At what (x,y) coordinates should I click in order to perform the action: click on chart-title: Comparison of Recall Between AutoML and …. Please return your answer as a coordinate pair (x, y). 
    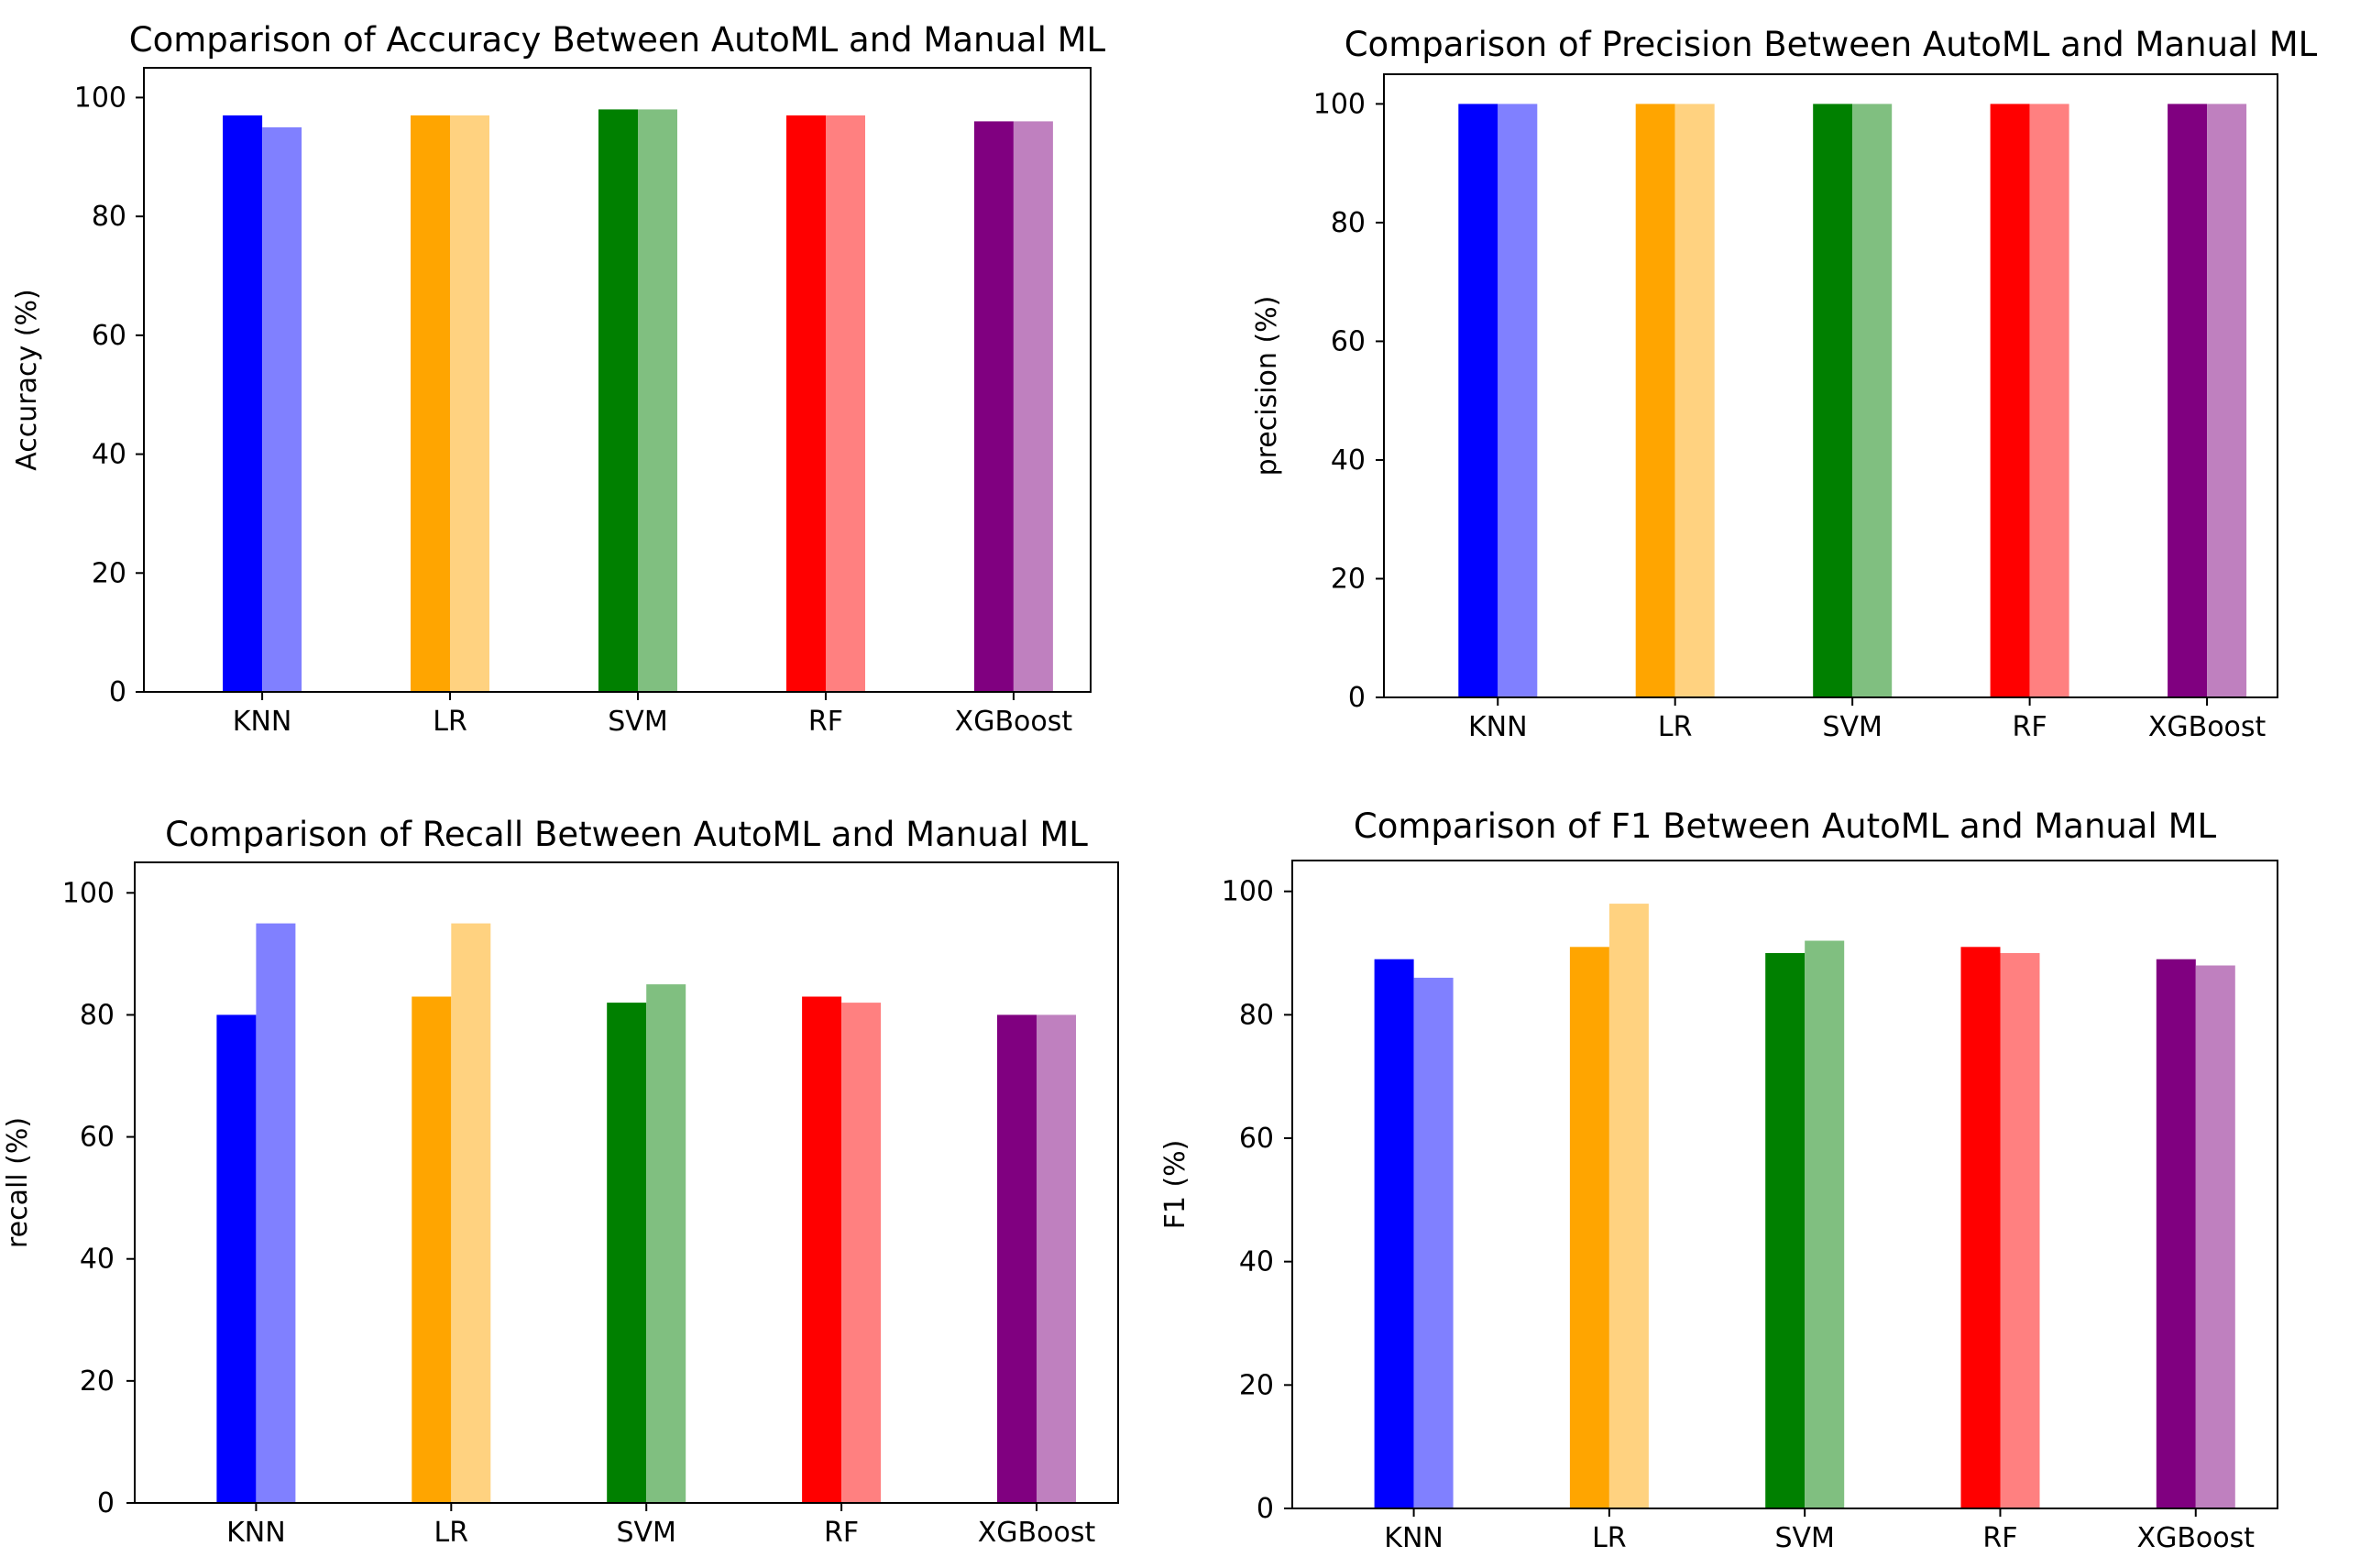
    Looking at the image, I should click on (626, 834).